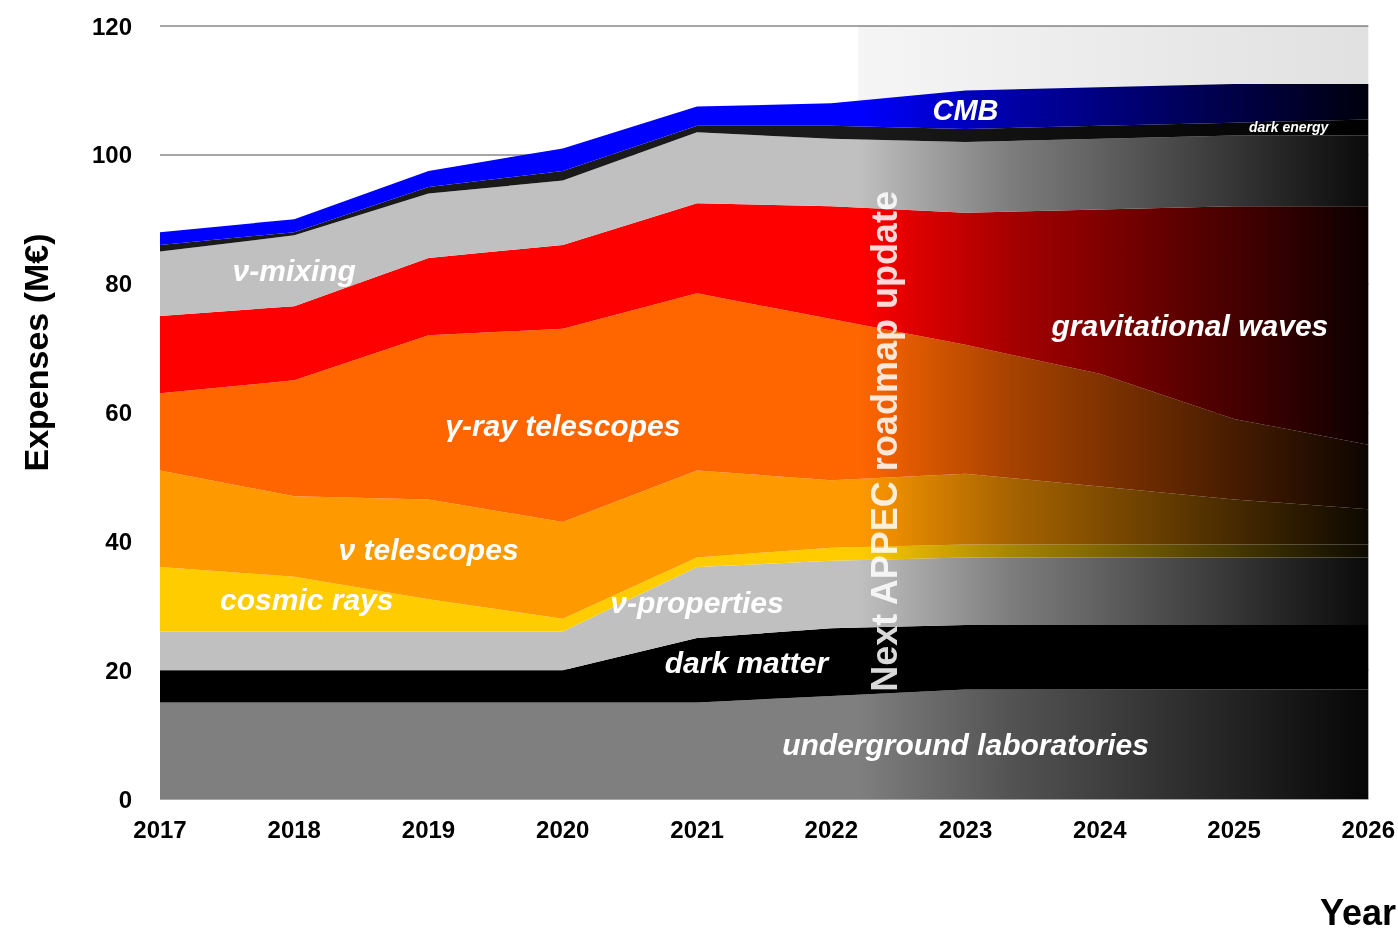 The image size is (1398, 941). What do you see at coordinates (1357, 912) in the screenshot?
I see `x-axis-title: Year` at bounding box center [1357, 912].